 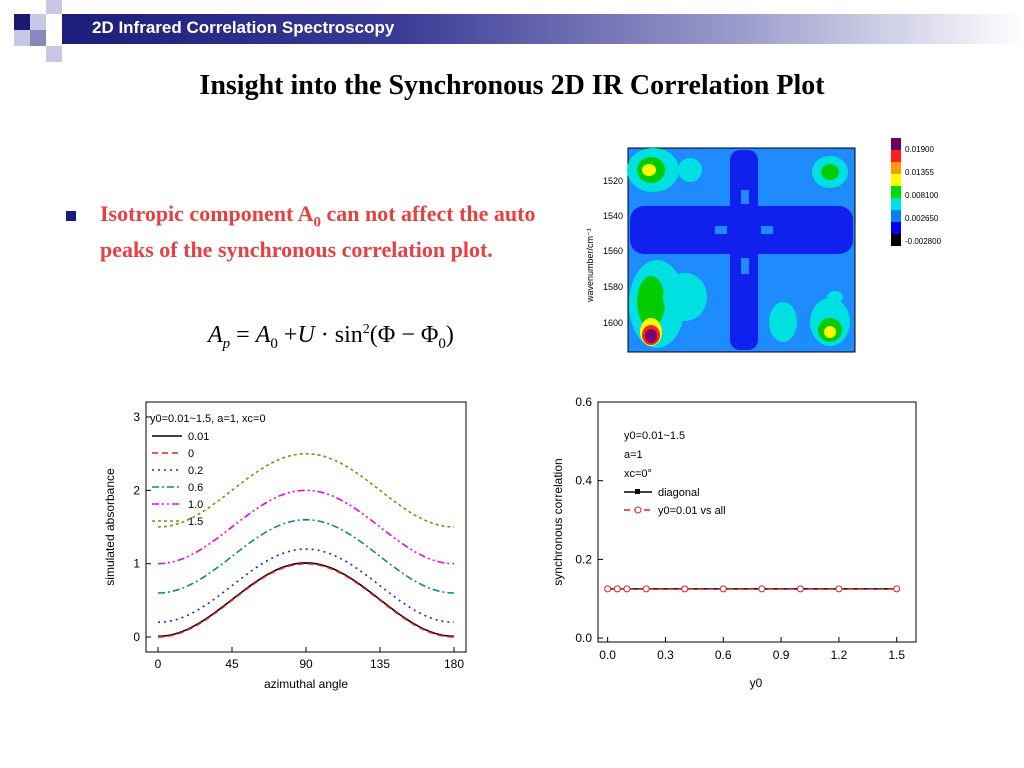 What do you see at coordinates (195, 471) in the screenshot?
I see `abs-legend-label: 0.2` at bounding box center [195, 471].